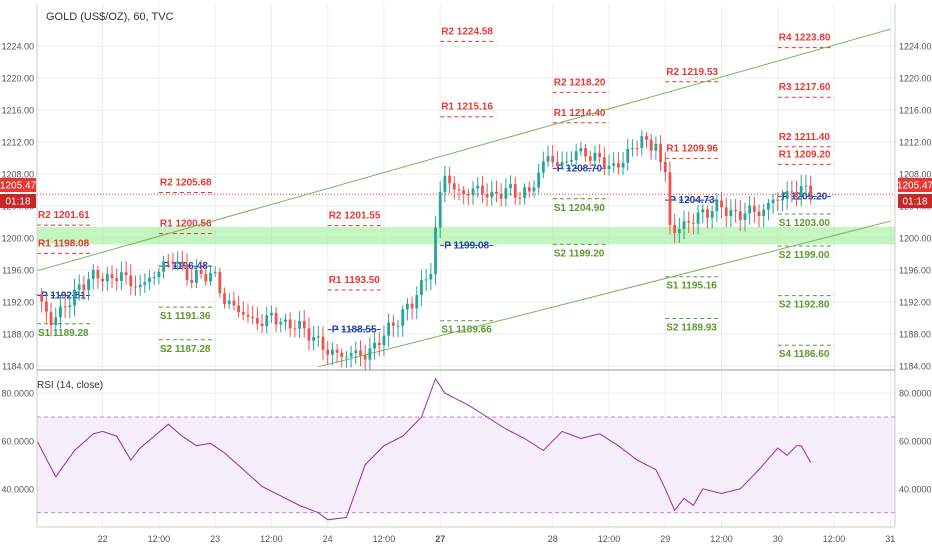 Image resolution: width=932 pixels, height=555 pixels. I want to click on pivot-level-label: R2 1201.61, so click(64, 215).